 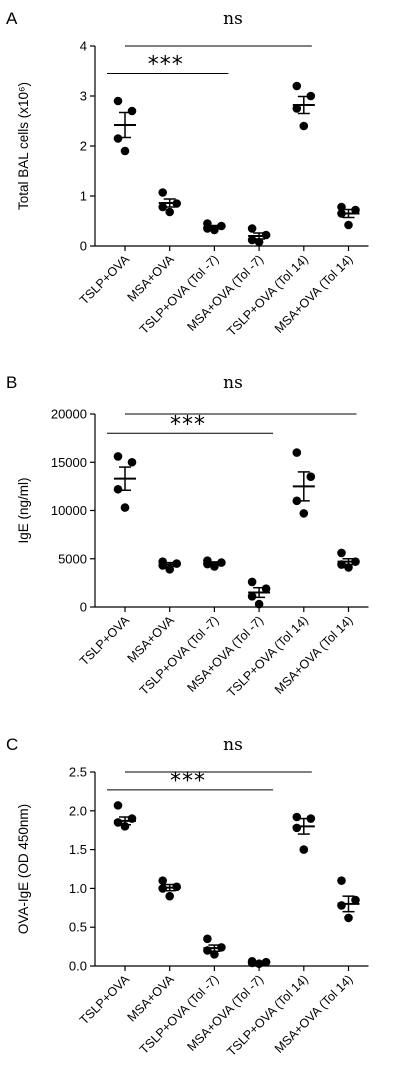 What do you see at coordinates (83, 96) in the screenshot?
I see `y-tick-label: 3` at bounding box center [83, 96].